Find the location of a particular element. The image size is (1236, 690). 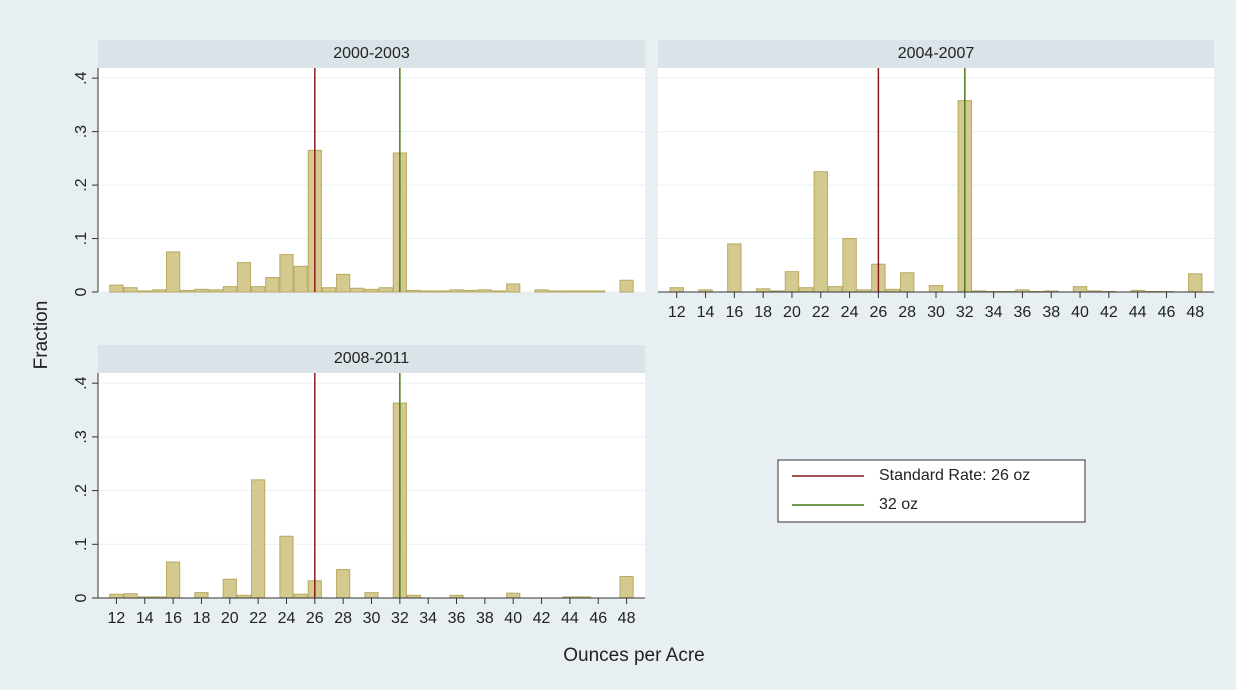

x-axis-title: Ounces per Acre is located at coordinates (634, 655).